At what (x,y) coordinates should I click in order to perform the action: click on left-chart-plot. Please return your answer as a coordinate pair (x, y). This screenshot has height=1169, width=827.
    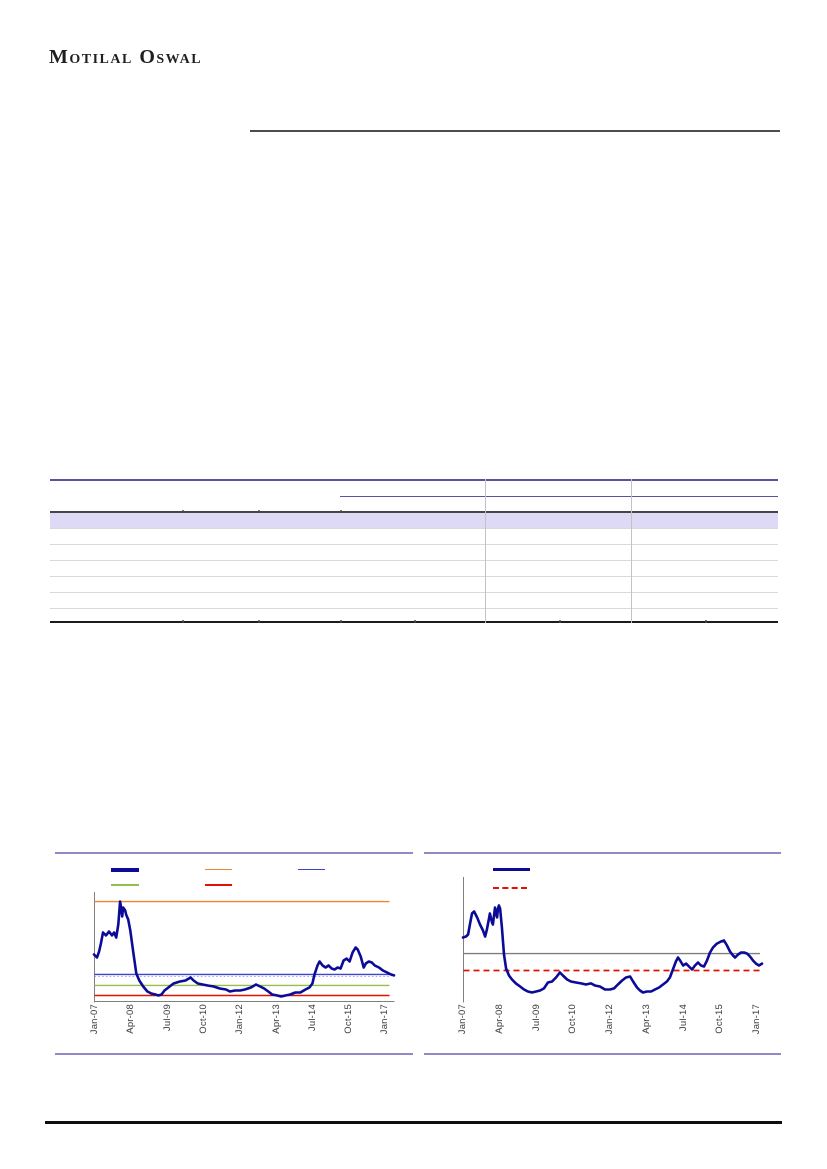
    Looking at the image, I should click on (244, 947).